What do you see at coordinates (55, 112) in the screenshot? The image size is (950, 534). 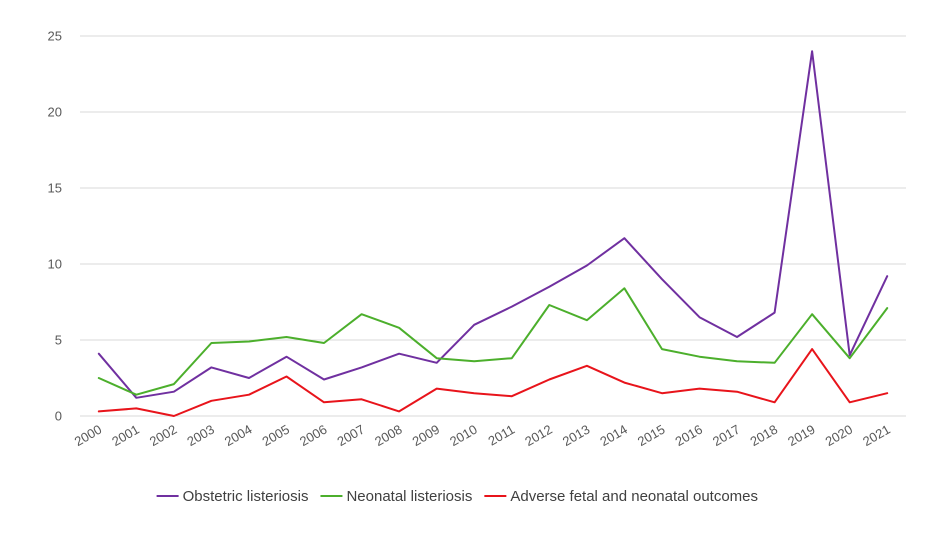 I see `y-tick-label: 20` at bounding box center [55, 112].